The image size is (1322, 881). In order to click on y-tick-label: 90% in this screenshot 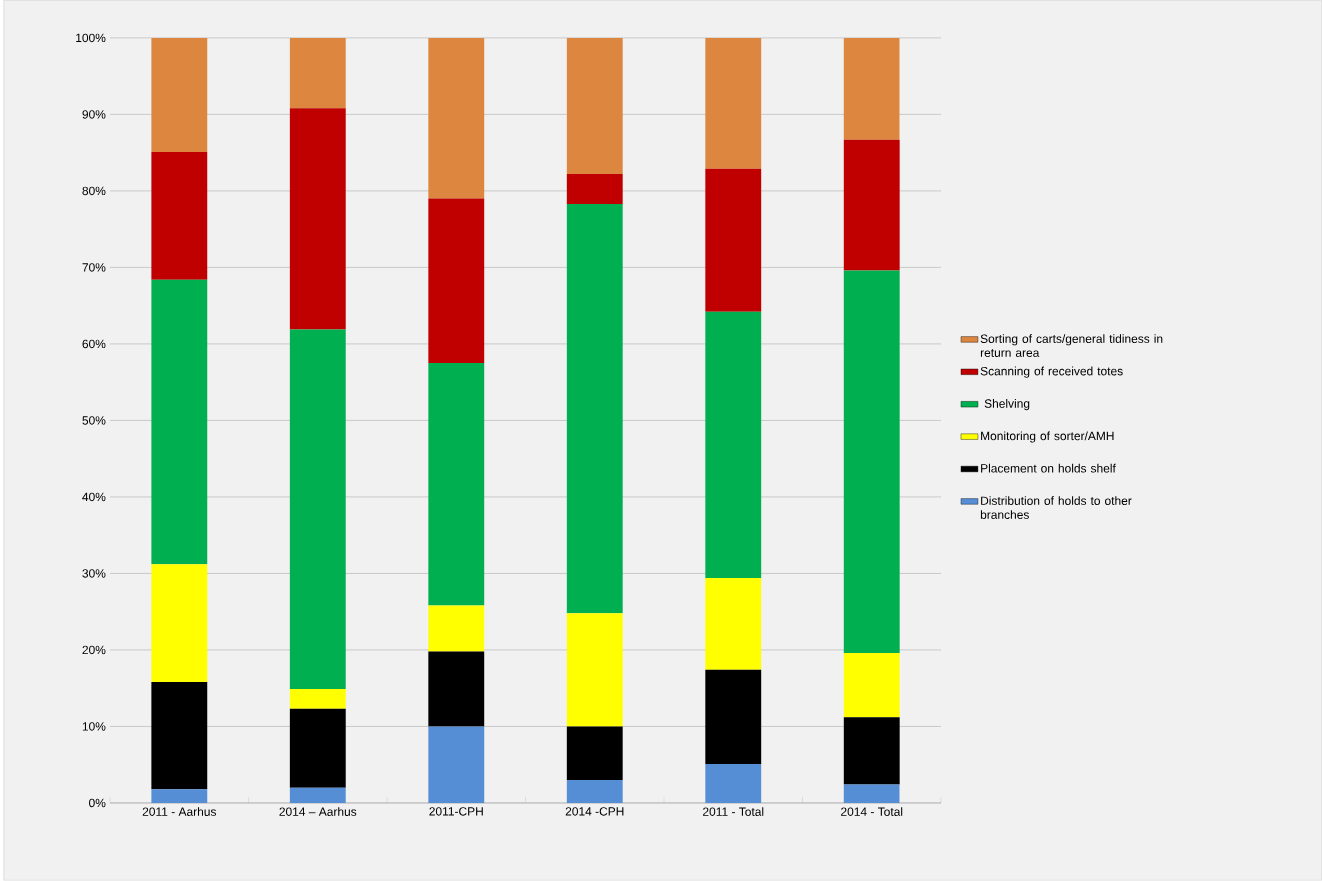, I will do `click(94, 114)`.